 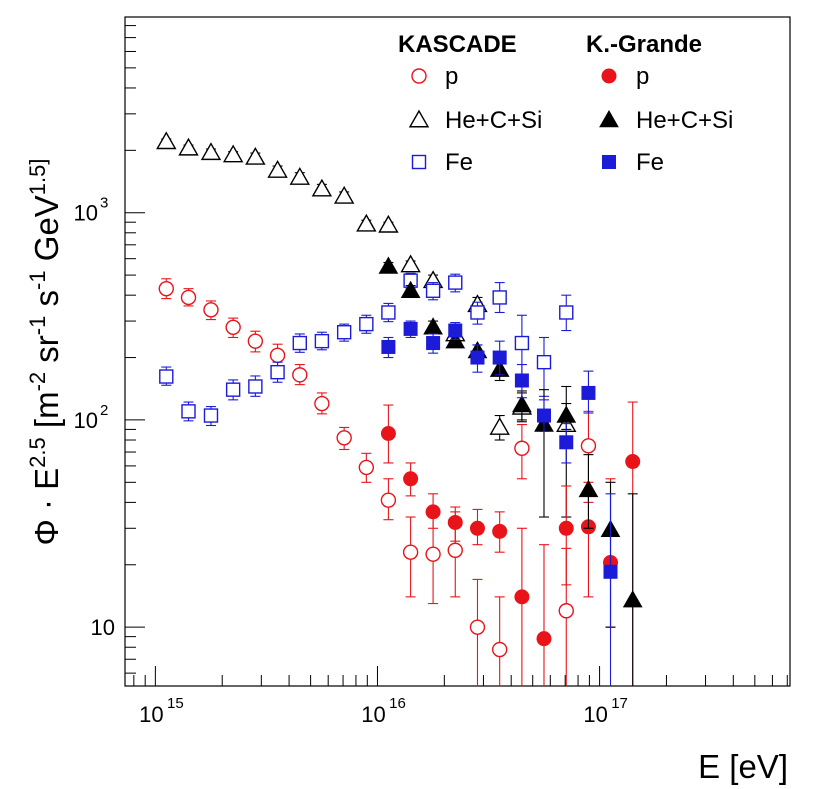 I want to click on x-tick-label: 10, so click(x=151, y=714).